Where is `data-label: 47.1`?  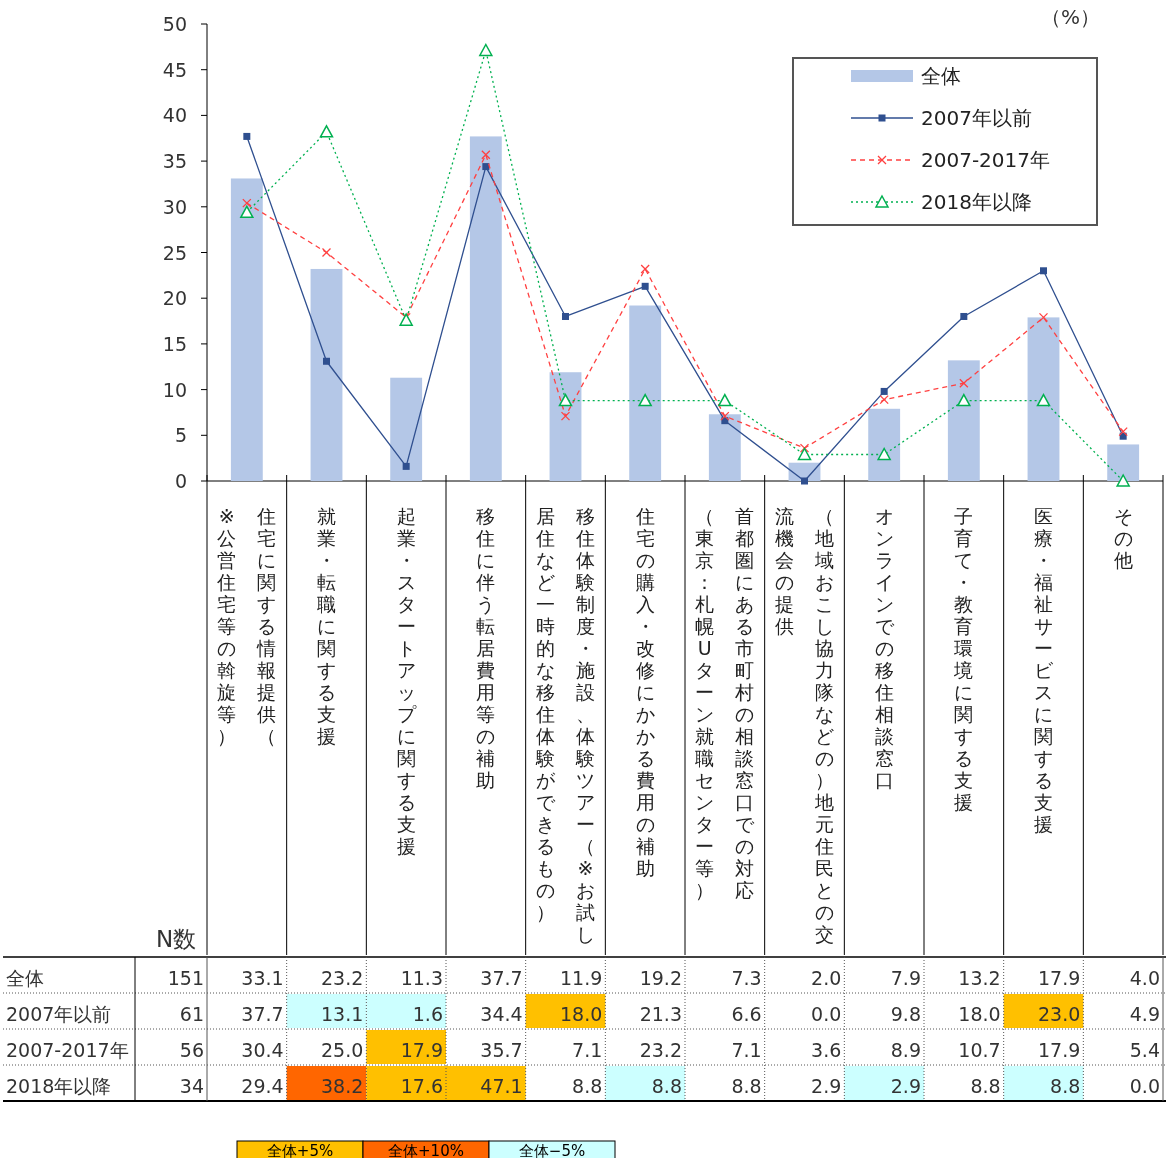
data-label: 47.1 is located at coordinates (501, 1086).